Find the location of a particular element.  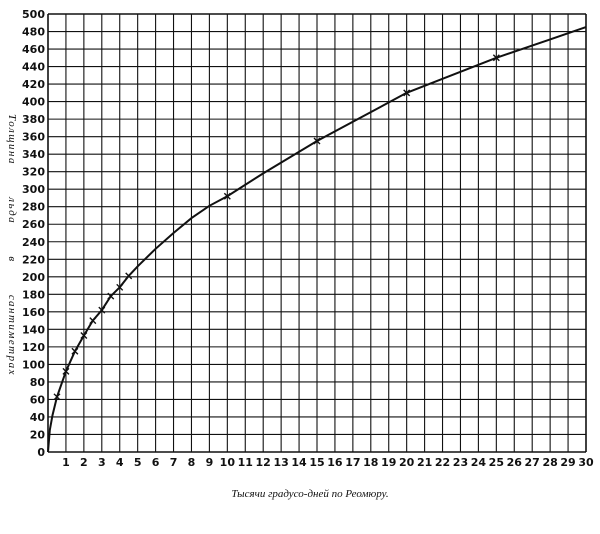

x-tick-label: 22 is located at coordinates (442, 462).